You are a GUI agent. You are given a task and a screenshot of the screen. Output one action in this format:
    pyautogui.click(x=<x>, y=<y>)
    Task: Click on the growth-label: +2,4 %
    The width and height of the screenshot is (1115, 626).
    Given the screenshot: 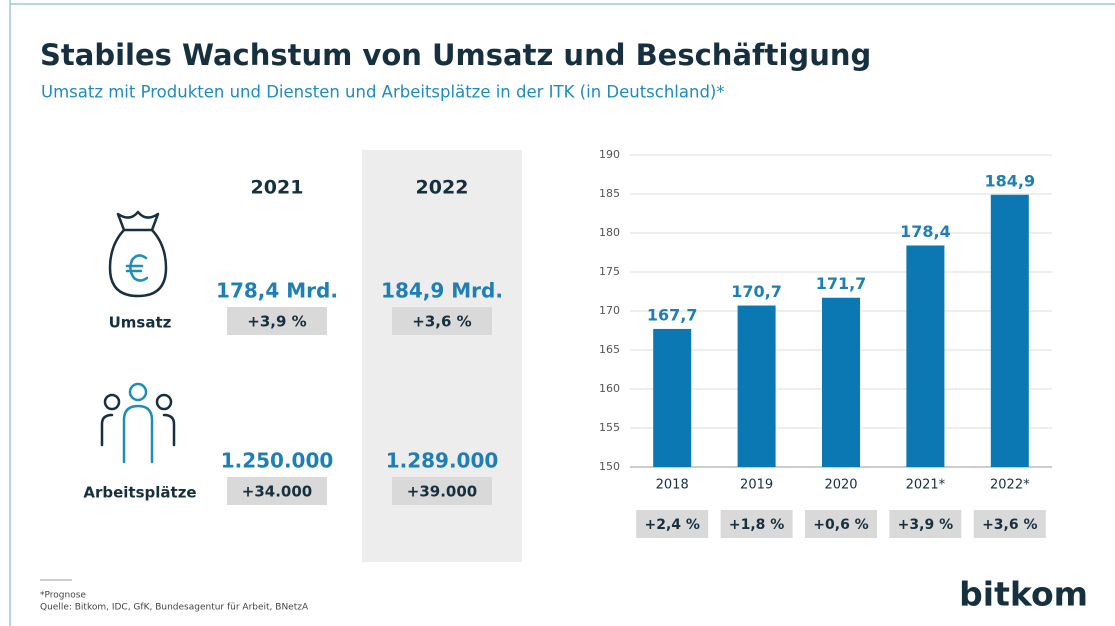 What is the action you would take?
    pyautogui.click(x=671, y=525)
    